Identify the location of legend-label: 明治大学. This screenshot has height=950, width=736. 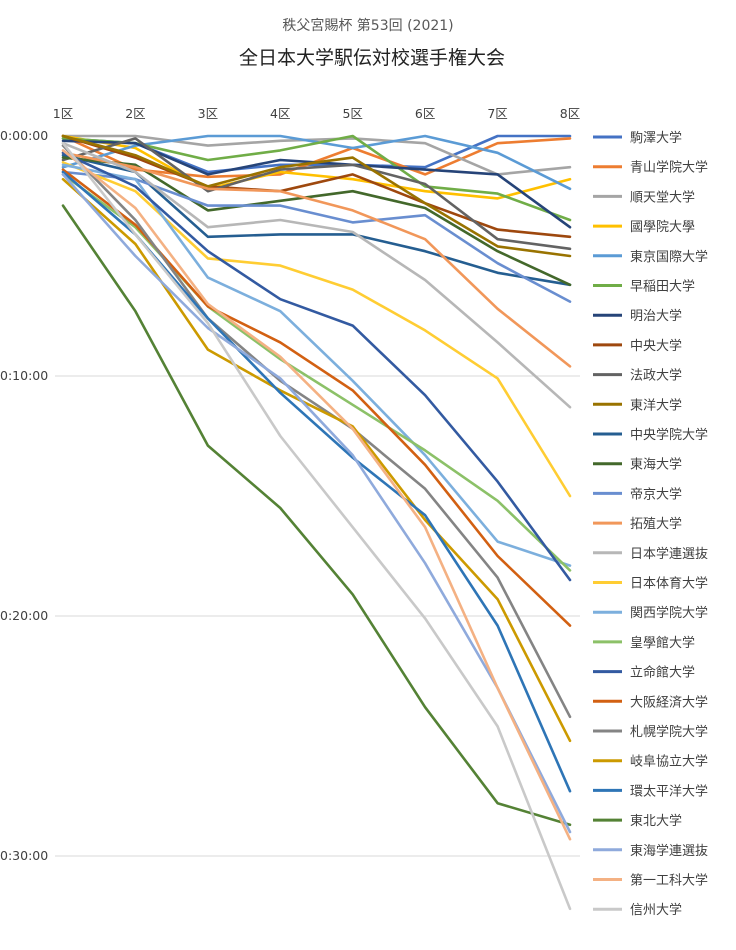
(656, 316).